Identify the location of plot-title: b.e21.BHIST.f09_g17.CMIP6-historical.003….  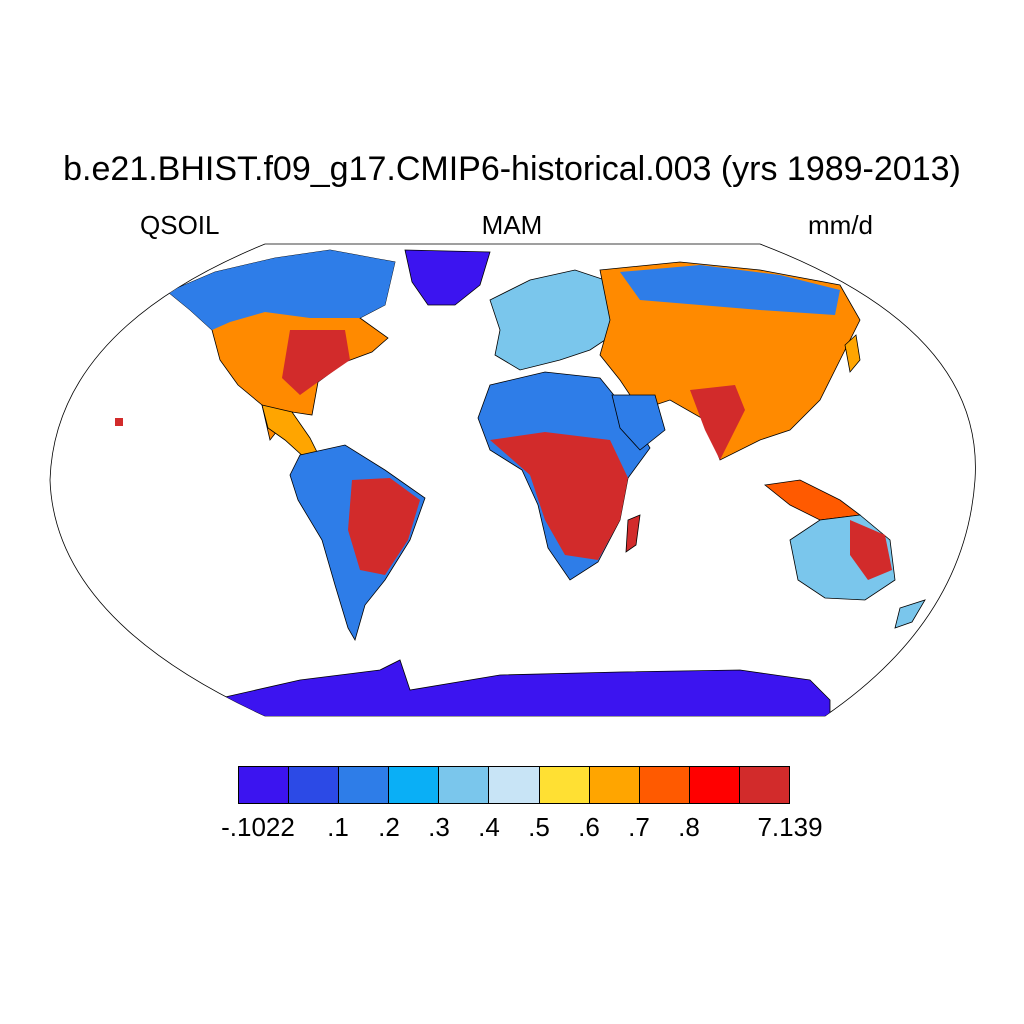
(512, 169).